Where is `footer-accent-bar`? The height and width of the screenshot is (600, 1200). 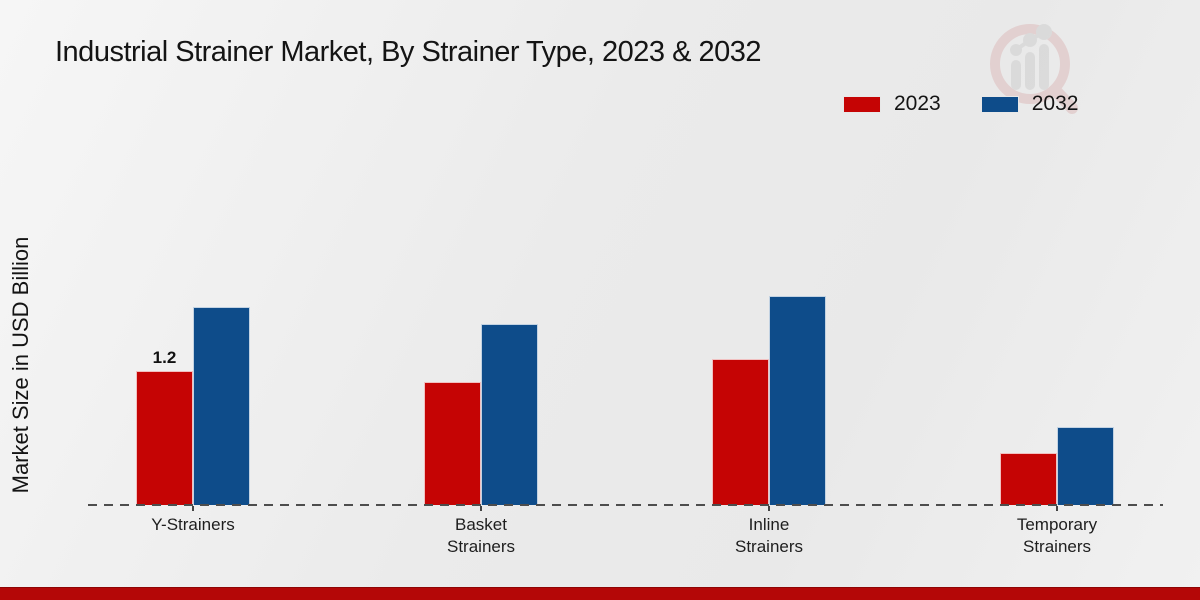 footer-accent-bar is located at coordinates (600, 593).